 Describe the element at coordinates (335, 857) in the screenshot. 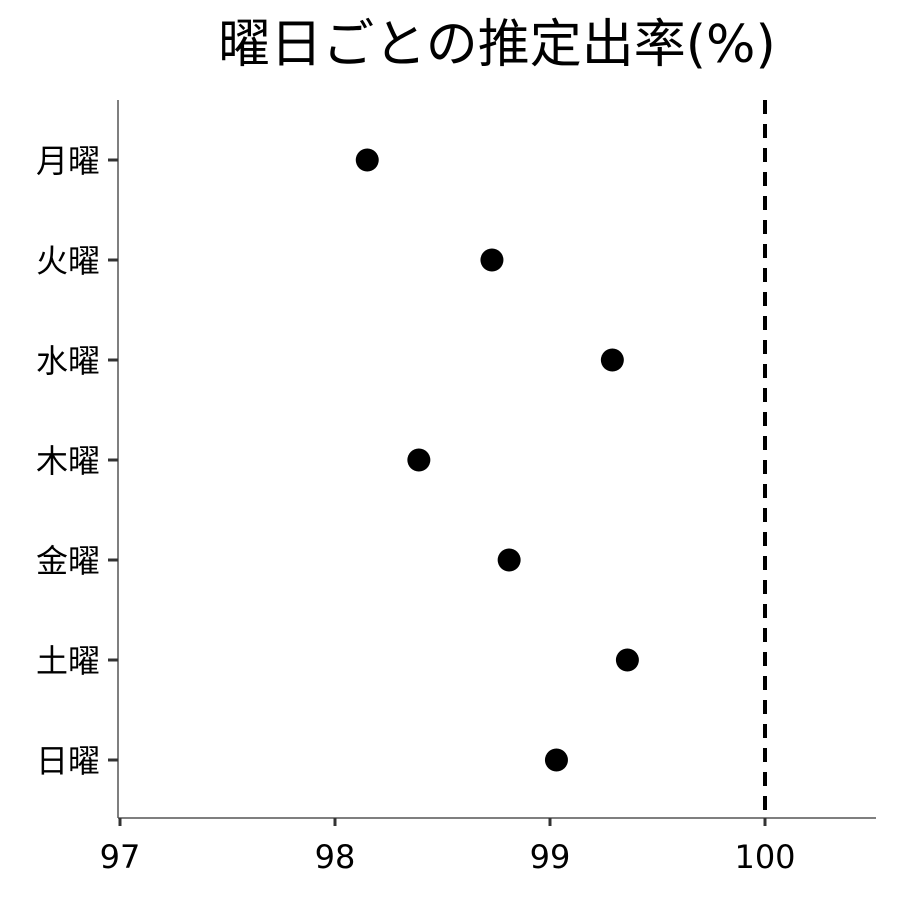

I see `x-tick-label: 98` at that location.